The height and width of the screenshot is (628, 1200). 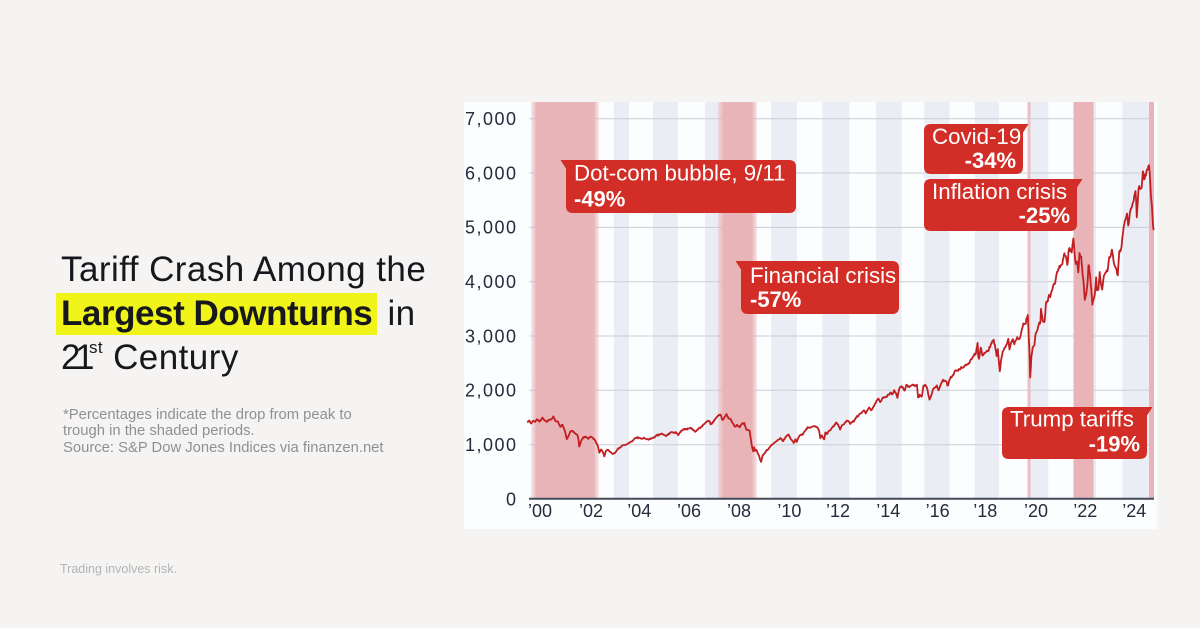 What do you see at coordinates (1044, 215) in the screenshot?
I see `svg-text: -25%` at bounding box center [1044, 215].